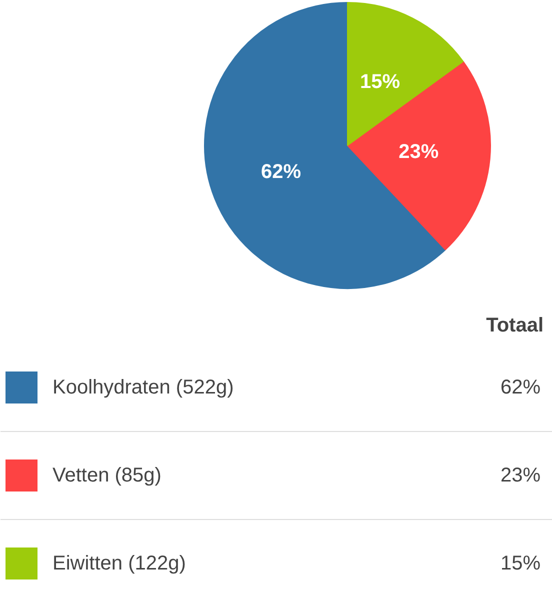  Describe the element at coordinates (281, 171) in the screenshot. I see `data-label: 62%` at that location.